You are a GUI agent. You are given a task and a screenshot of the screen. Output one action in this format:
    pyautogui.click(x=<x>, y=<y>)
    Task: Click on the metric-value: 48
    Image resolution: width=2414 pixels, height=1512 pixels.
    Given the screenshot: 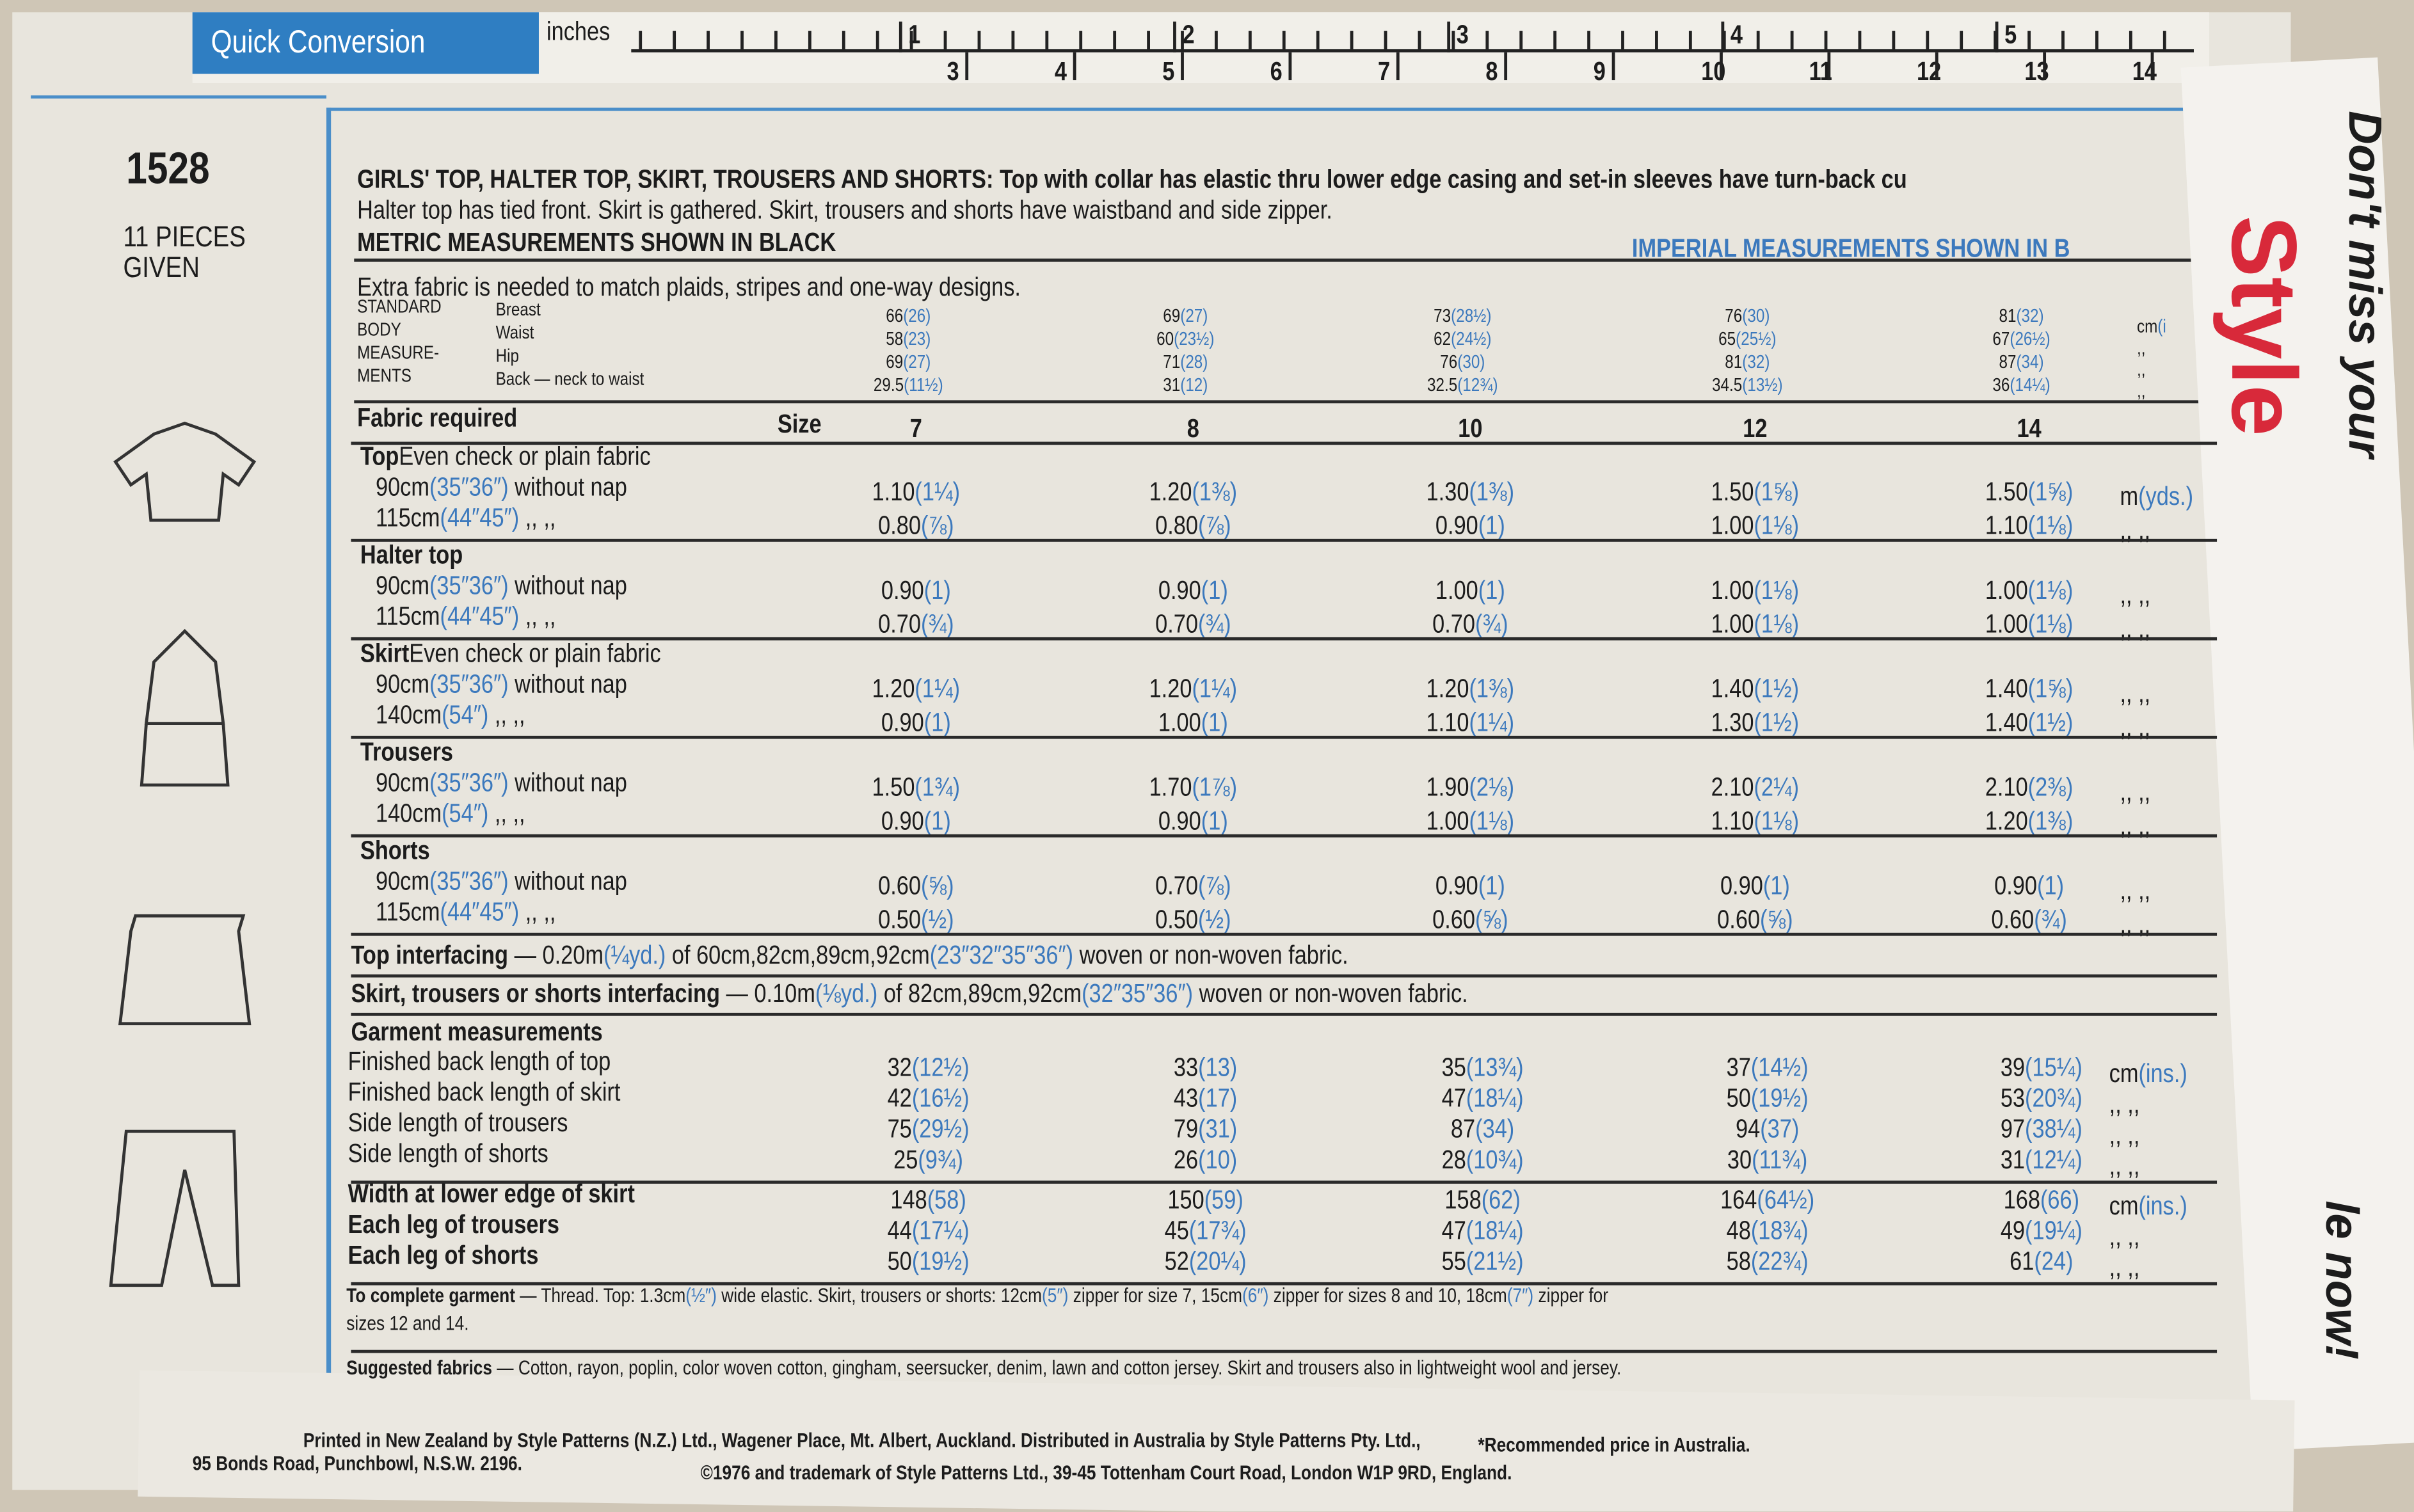 What is the action you would take?
    pyautogui.click(x=1738, y=1231)
    